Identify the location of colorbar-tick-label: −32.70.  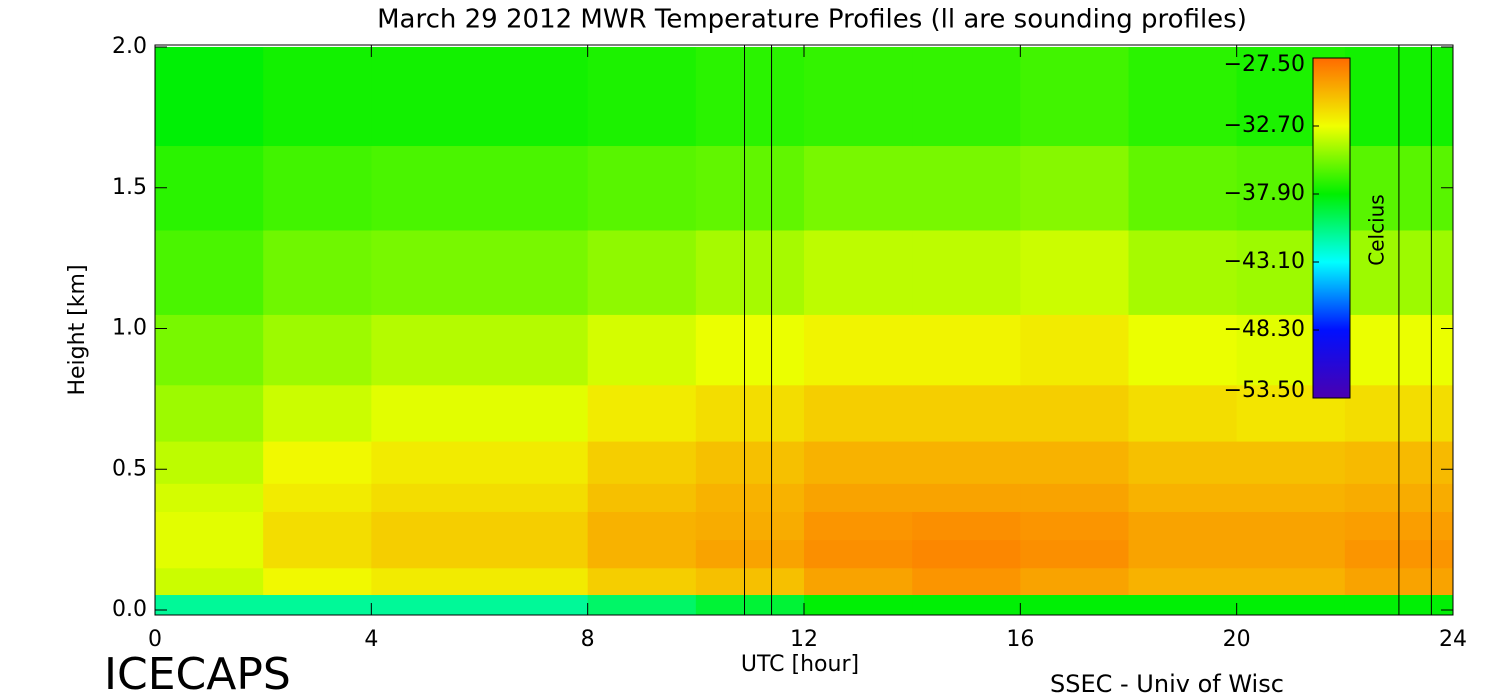
(1264, 125).